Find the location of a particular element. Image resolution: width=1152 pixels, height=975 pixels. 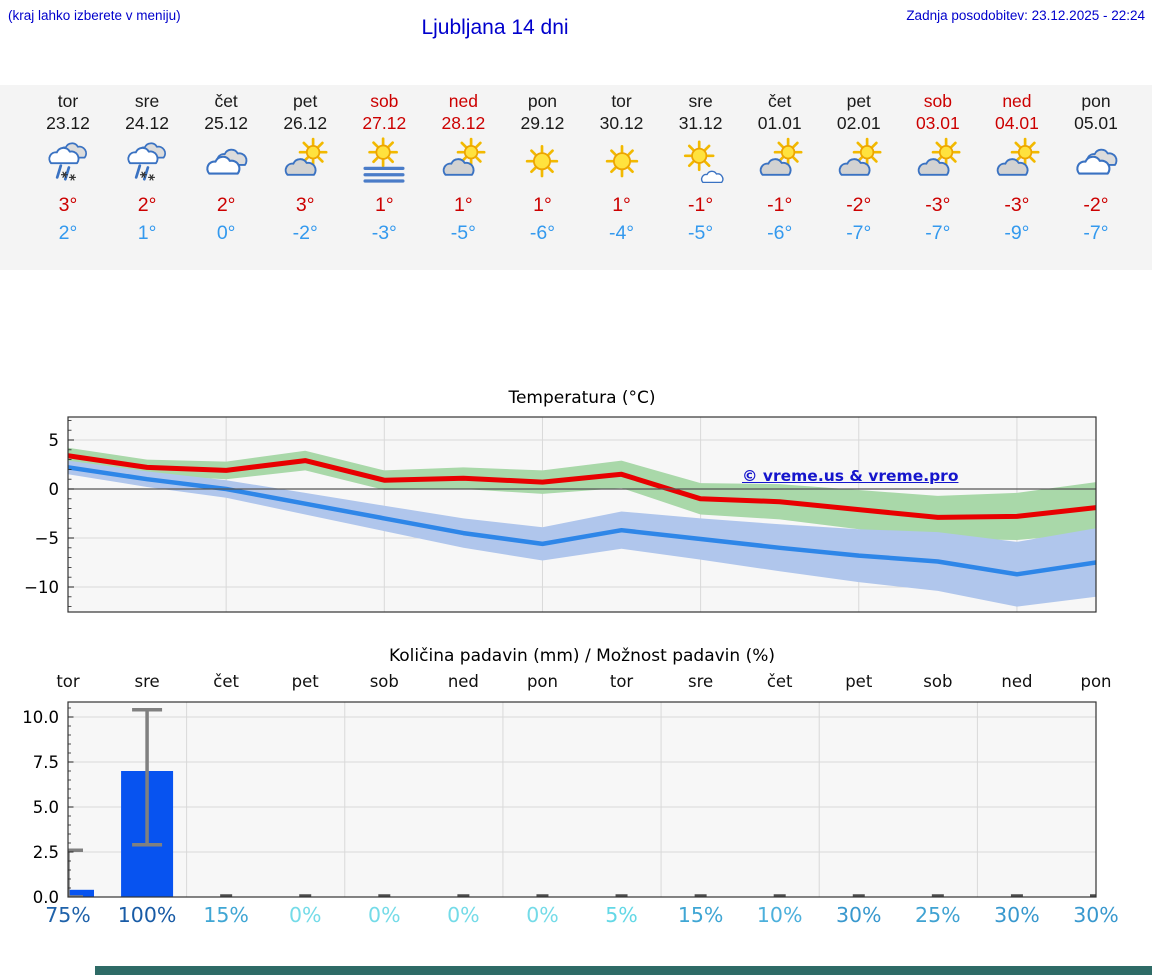

forecast-day: pon 05.01 -2° -7° is located at coordinates (1096, 177).